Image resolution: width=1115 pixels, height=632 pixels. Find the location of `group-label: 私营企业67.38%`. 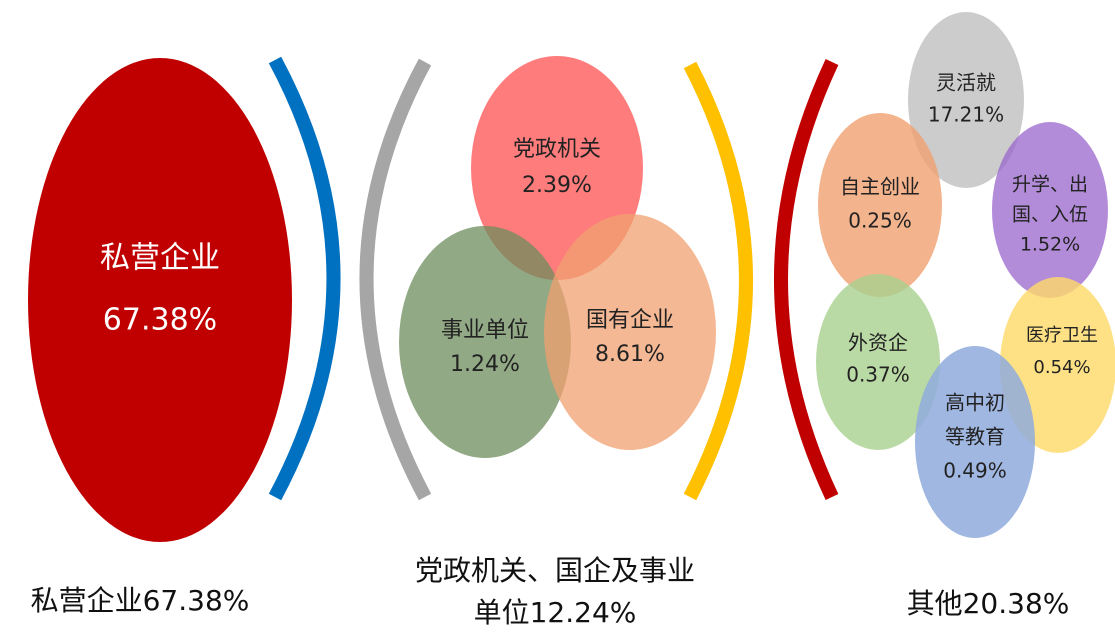

group-label: 私营企业67.38% is located at coordinates (140, 600).